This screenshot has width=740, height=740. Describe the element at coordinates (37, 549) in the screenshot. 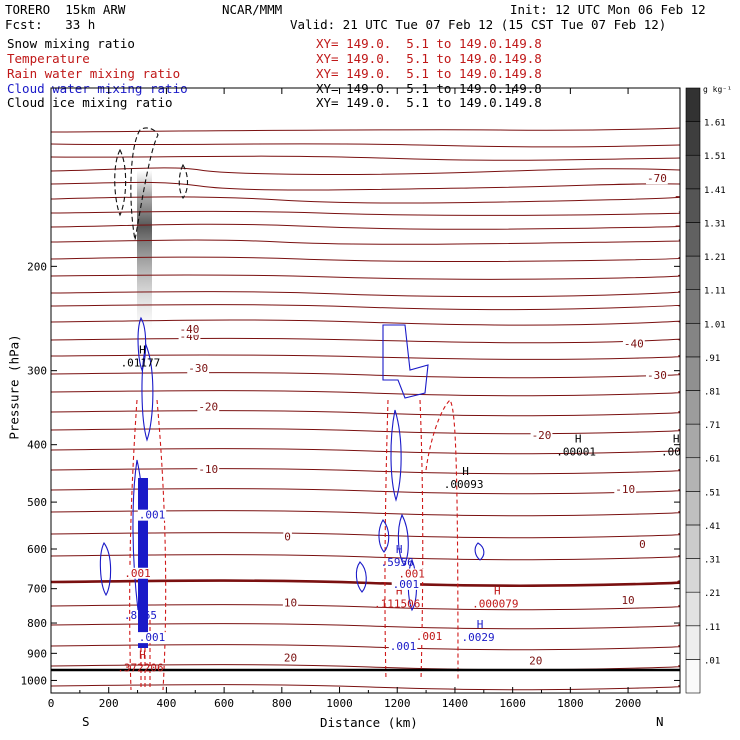

I see `y-tick-label: 600` at that location.